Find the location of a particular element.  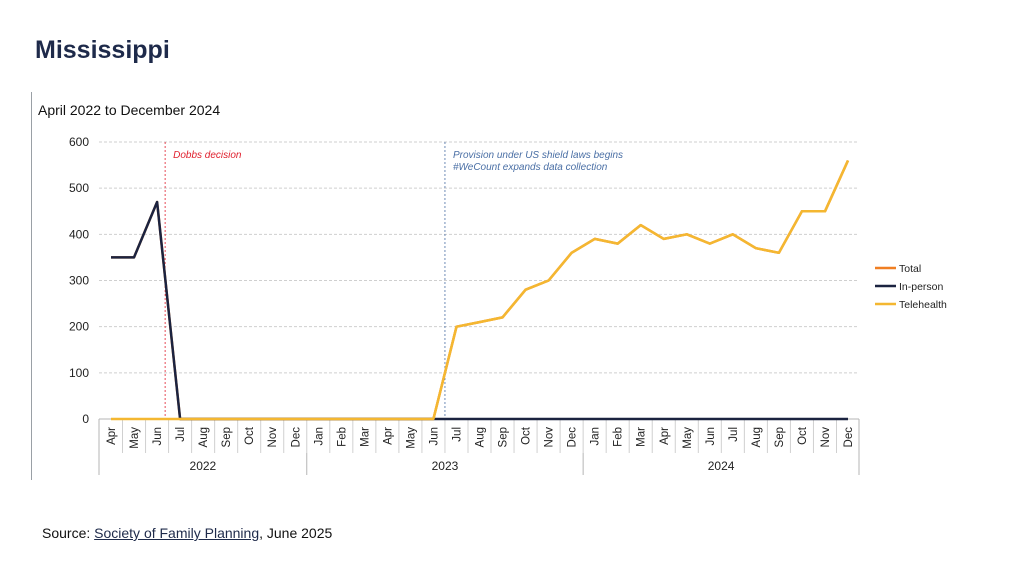

source-link: Society of Family Planning is located at coordinates (177, 533).